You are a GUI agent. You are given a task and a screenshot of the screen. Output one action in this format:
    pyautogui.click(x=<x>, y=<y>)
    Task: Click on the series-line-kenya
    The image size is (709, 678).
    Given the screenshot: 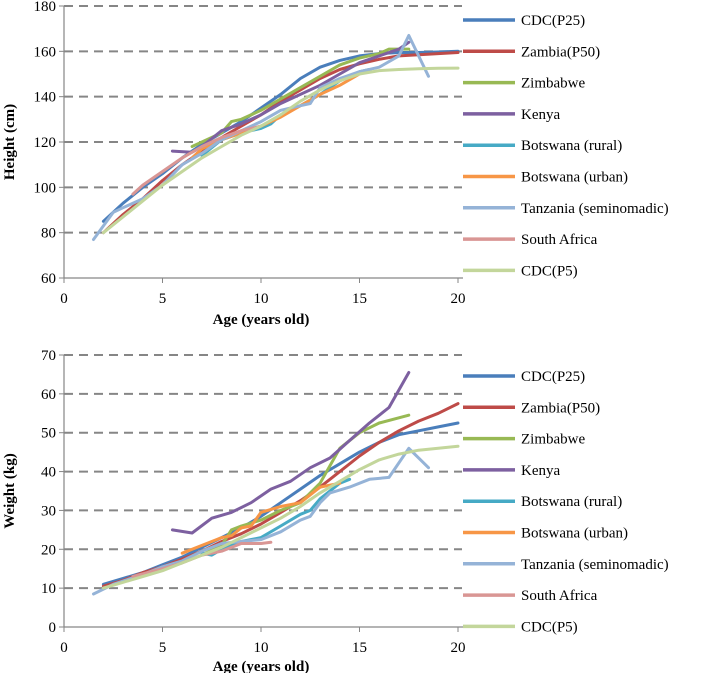 What is the action you would take?
    pyautogui.click(x=290, y=453)
    